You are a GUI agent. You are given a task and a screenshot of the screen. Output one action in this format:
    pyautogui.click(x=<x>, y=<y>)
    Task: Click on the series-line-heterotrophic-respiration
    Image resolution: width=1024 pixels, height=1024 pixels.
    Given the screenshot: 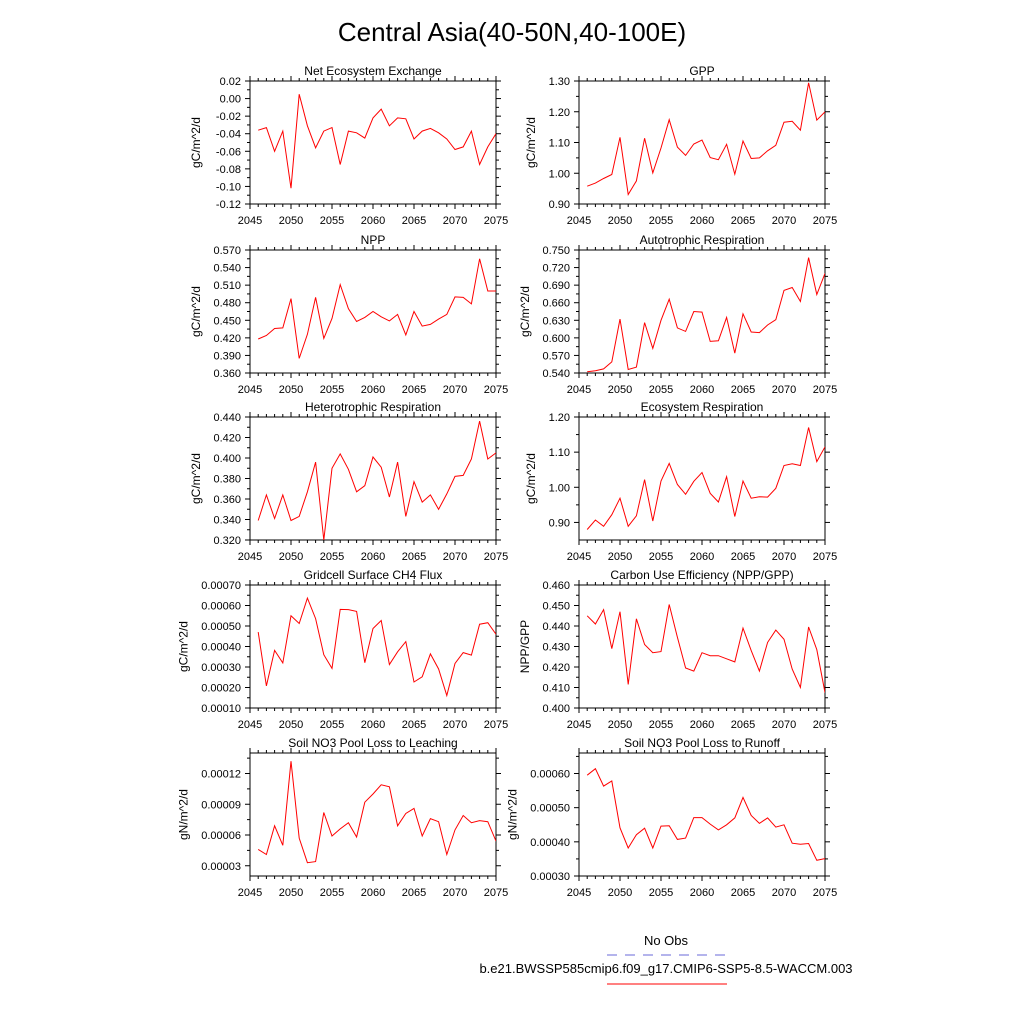 What is the action you would take?
    pyautogui.click(x=376, y=480)
    